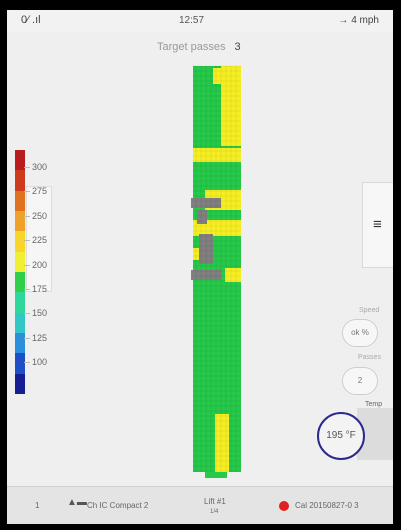 This screenshot has height=530, width=401. Describe the element at coordinates (40, 215) in the screenshot. I see `legend-tick-label: 250` at that location.